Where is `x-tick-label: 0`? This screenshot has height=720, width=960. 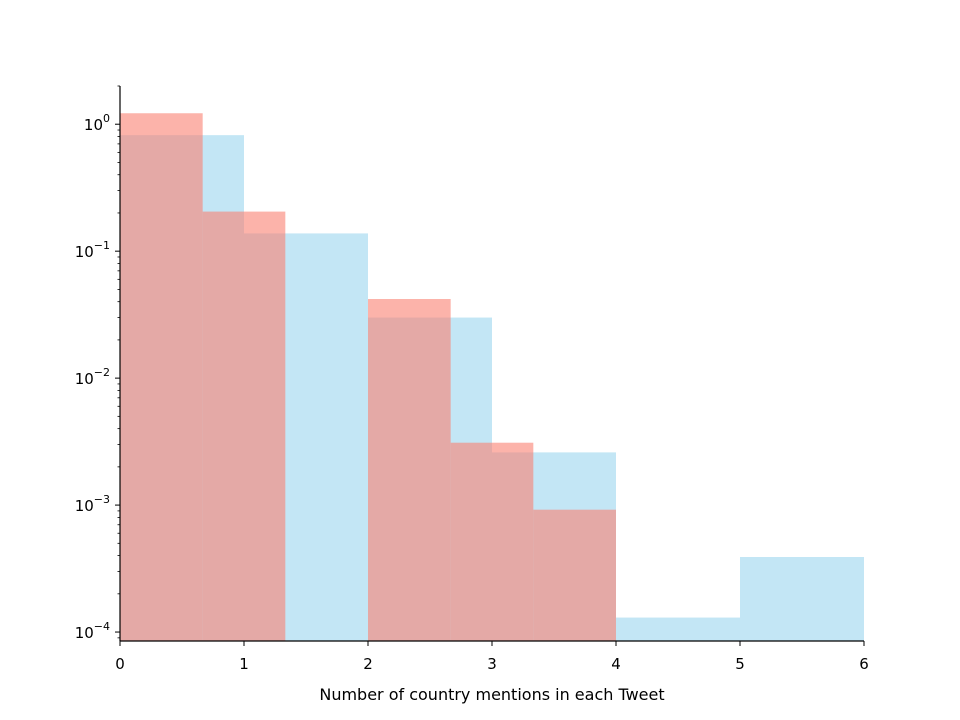
x-tick-label: 0 is located at coordinates (120, 664).